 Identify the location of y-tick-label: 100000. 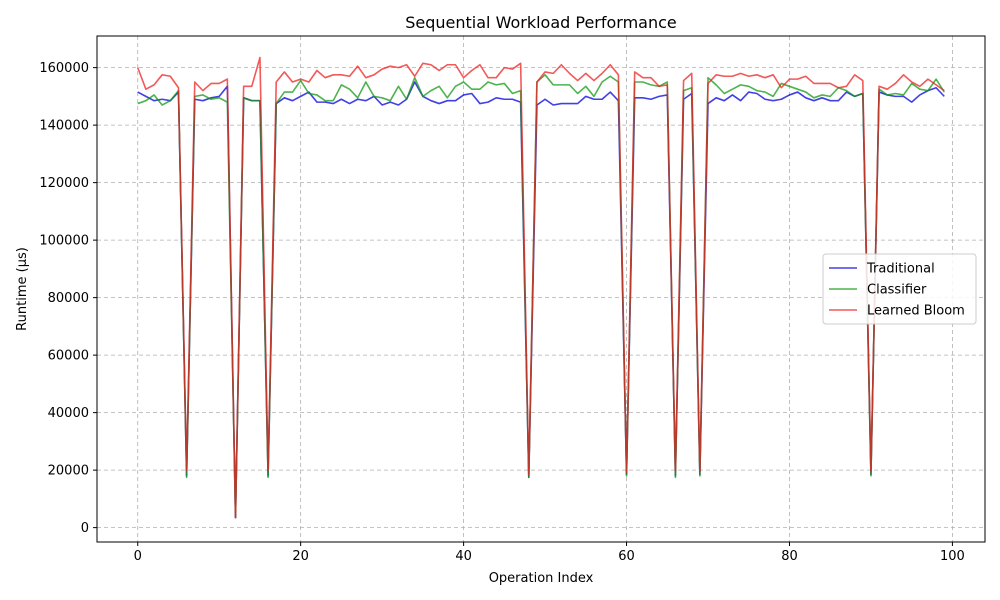
(64, 241).